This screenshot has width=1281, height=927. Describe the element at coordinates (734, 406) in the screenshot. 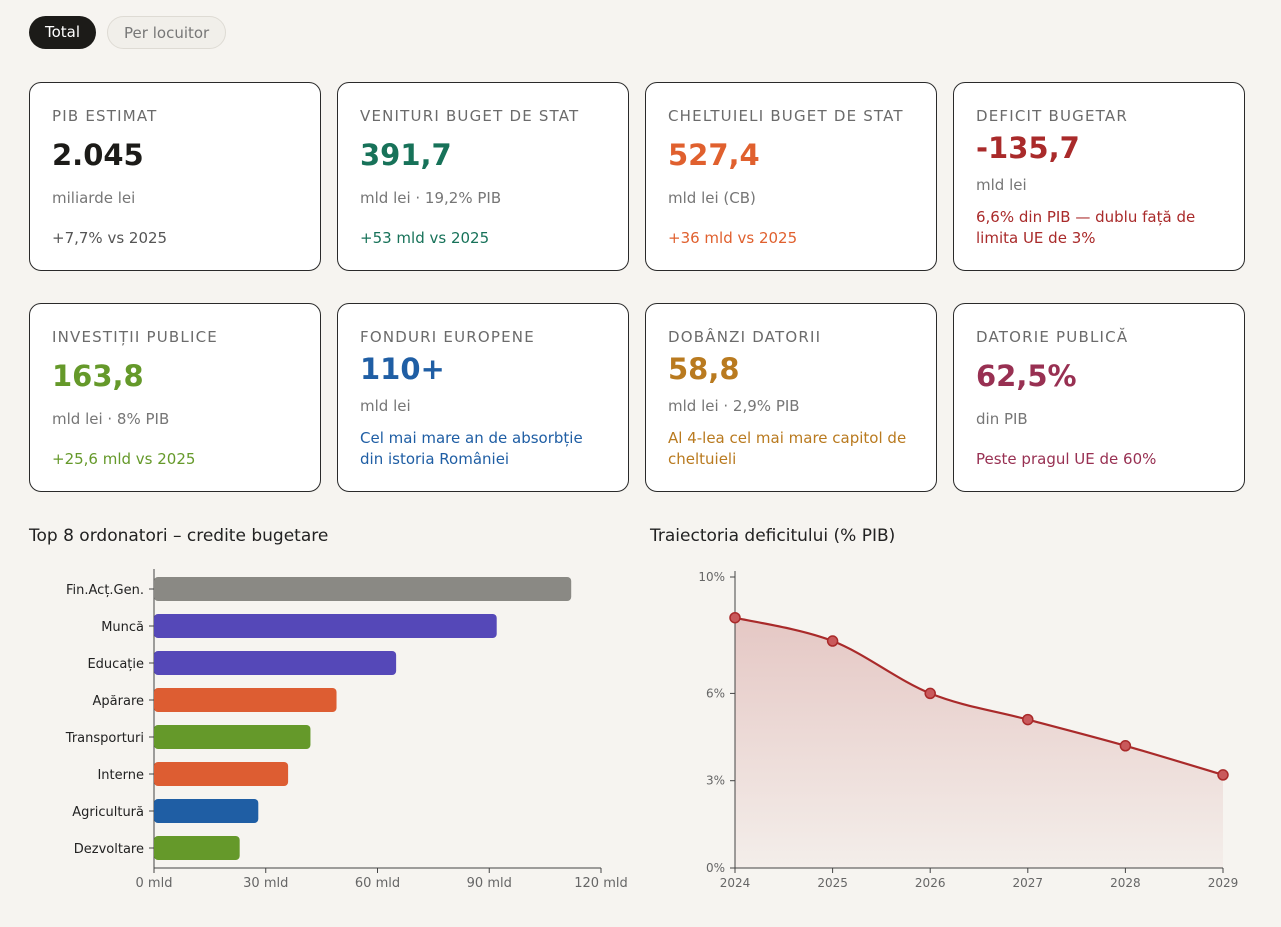

I see `kpi-unit: mld lei · 2,9% PIB` at that location.